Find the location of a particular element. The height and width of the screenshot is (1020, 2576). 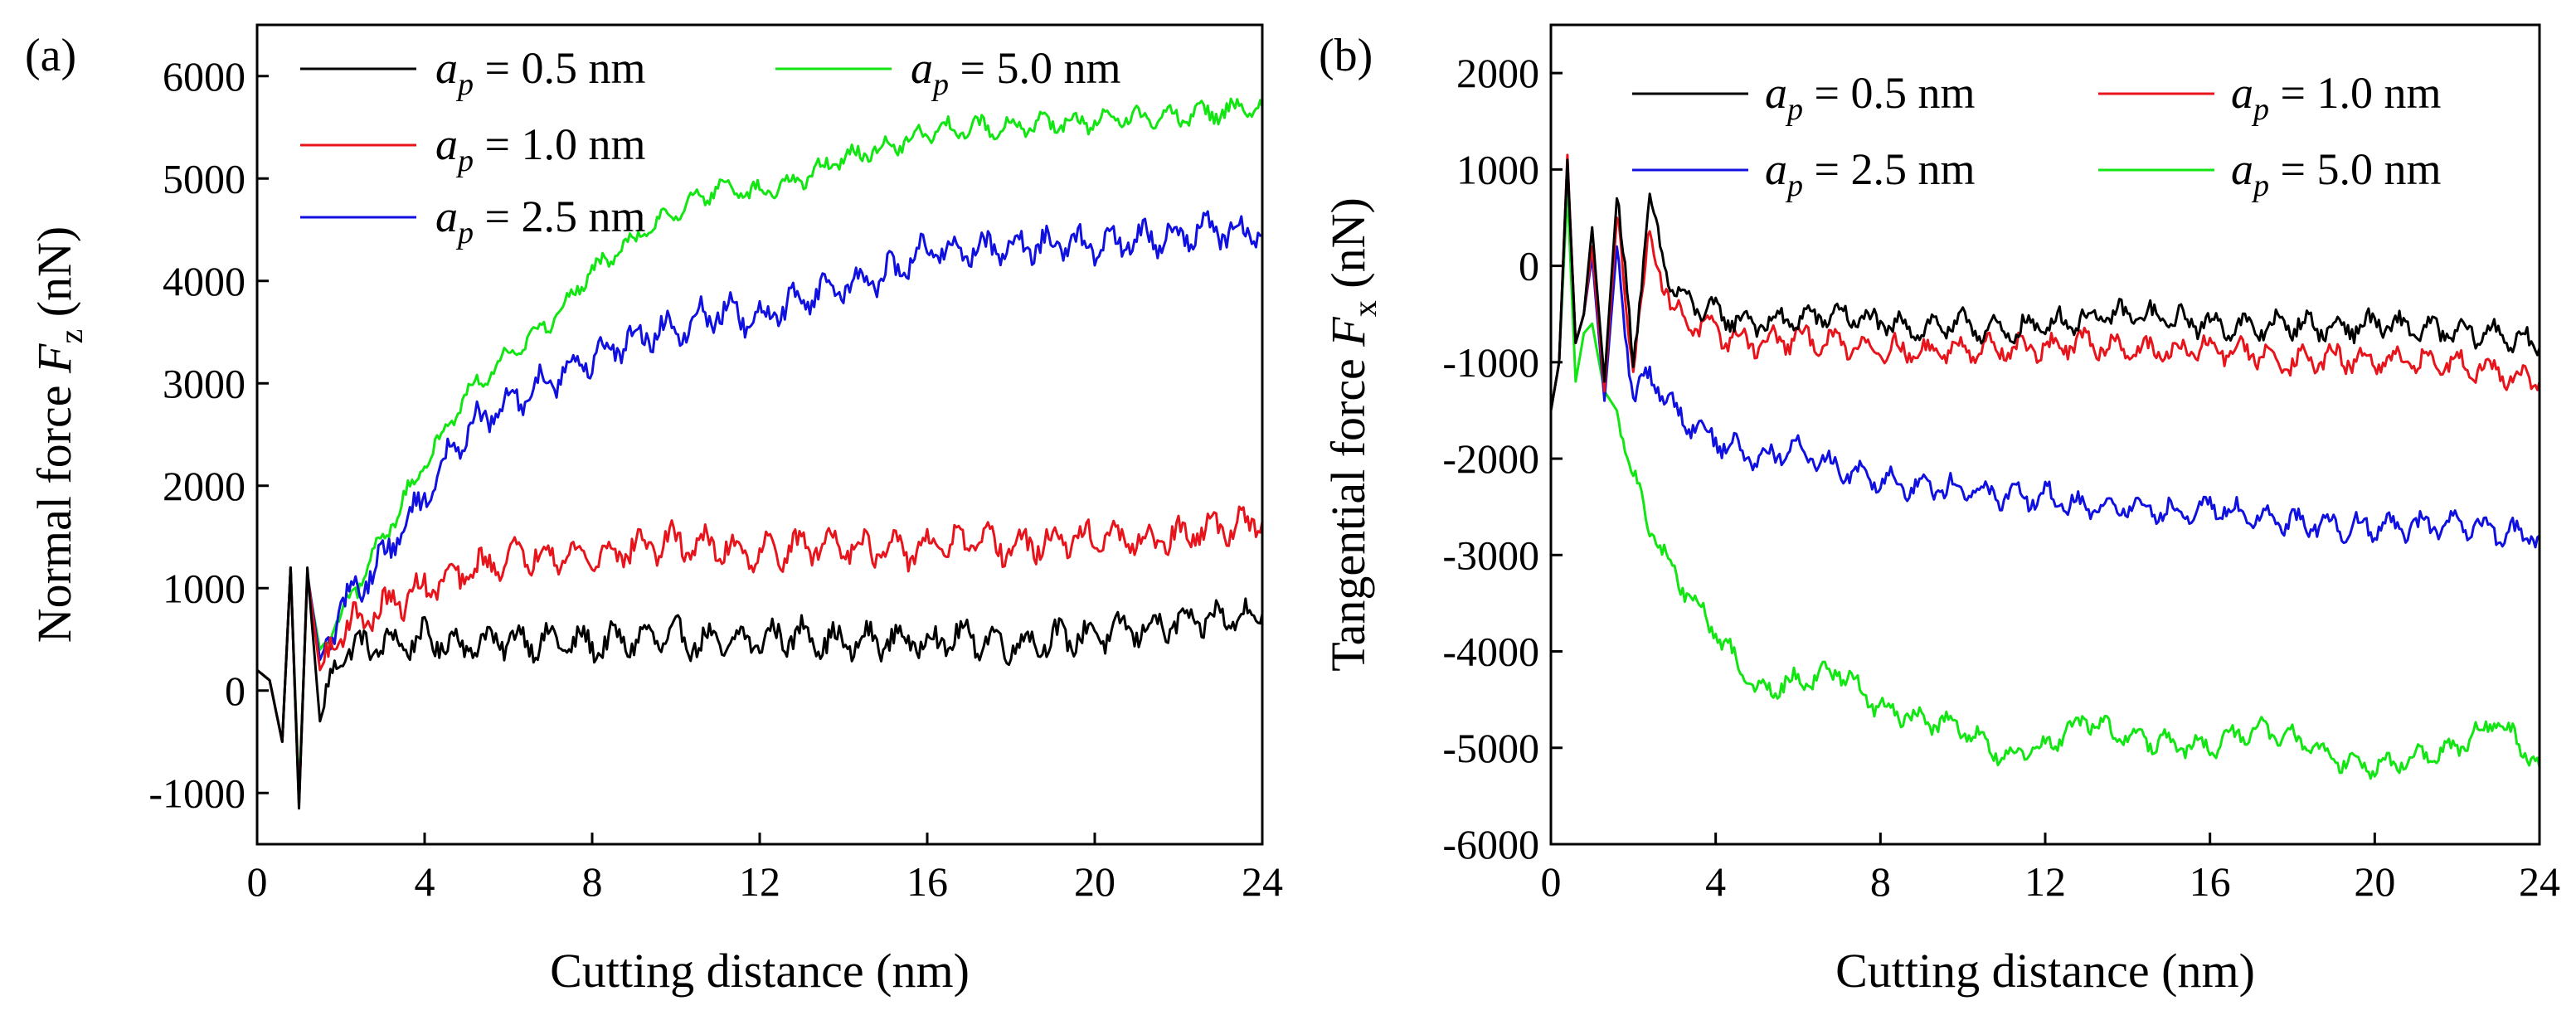

panel-b-label: (b) is located at coordinates (1346, 55).